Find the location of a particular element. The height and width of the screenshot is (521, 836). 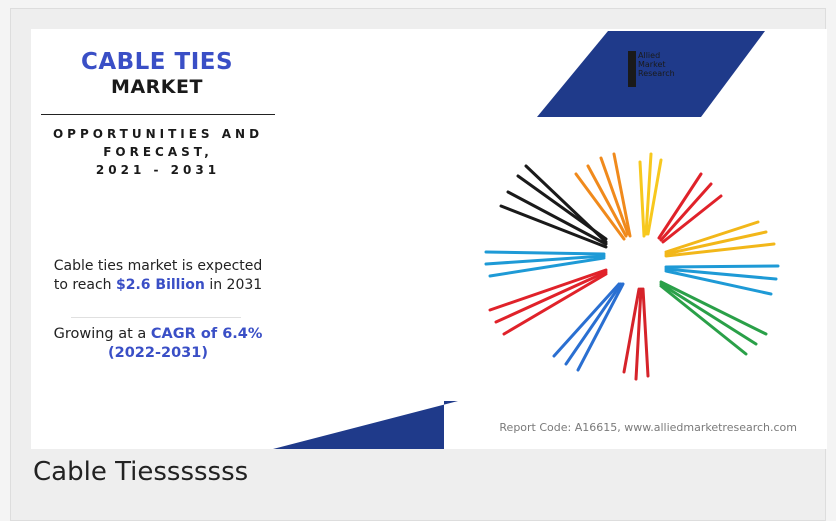

tie-yellow is located at coordinates (650, 195).